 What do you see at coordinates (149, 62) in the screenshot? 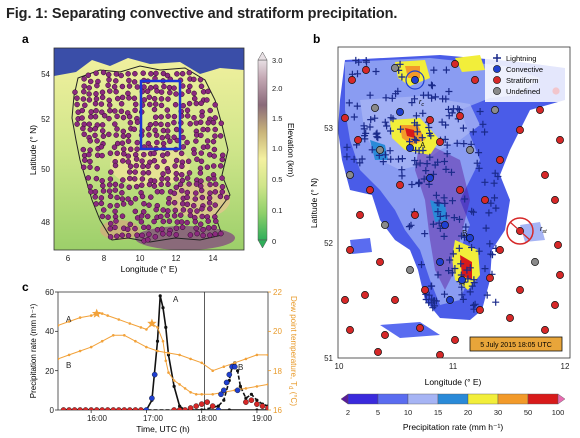
I see `sea-north` at bounding box center [149, 62].